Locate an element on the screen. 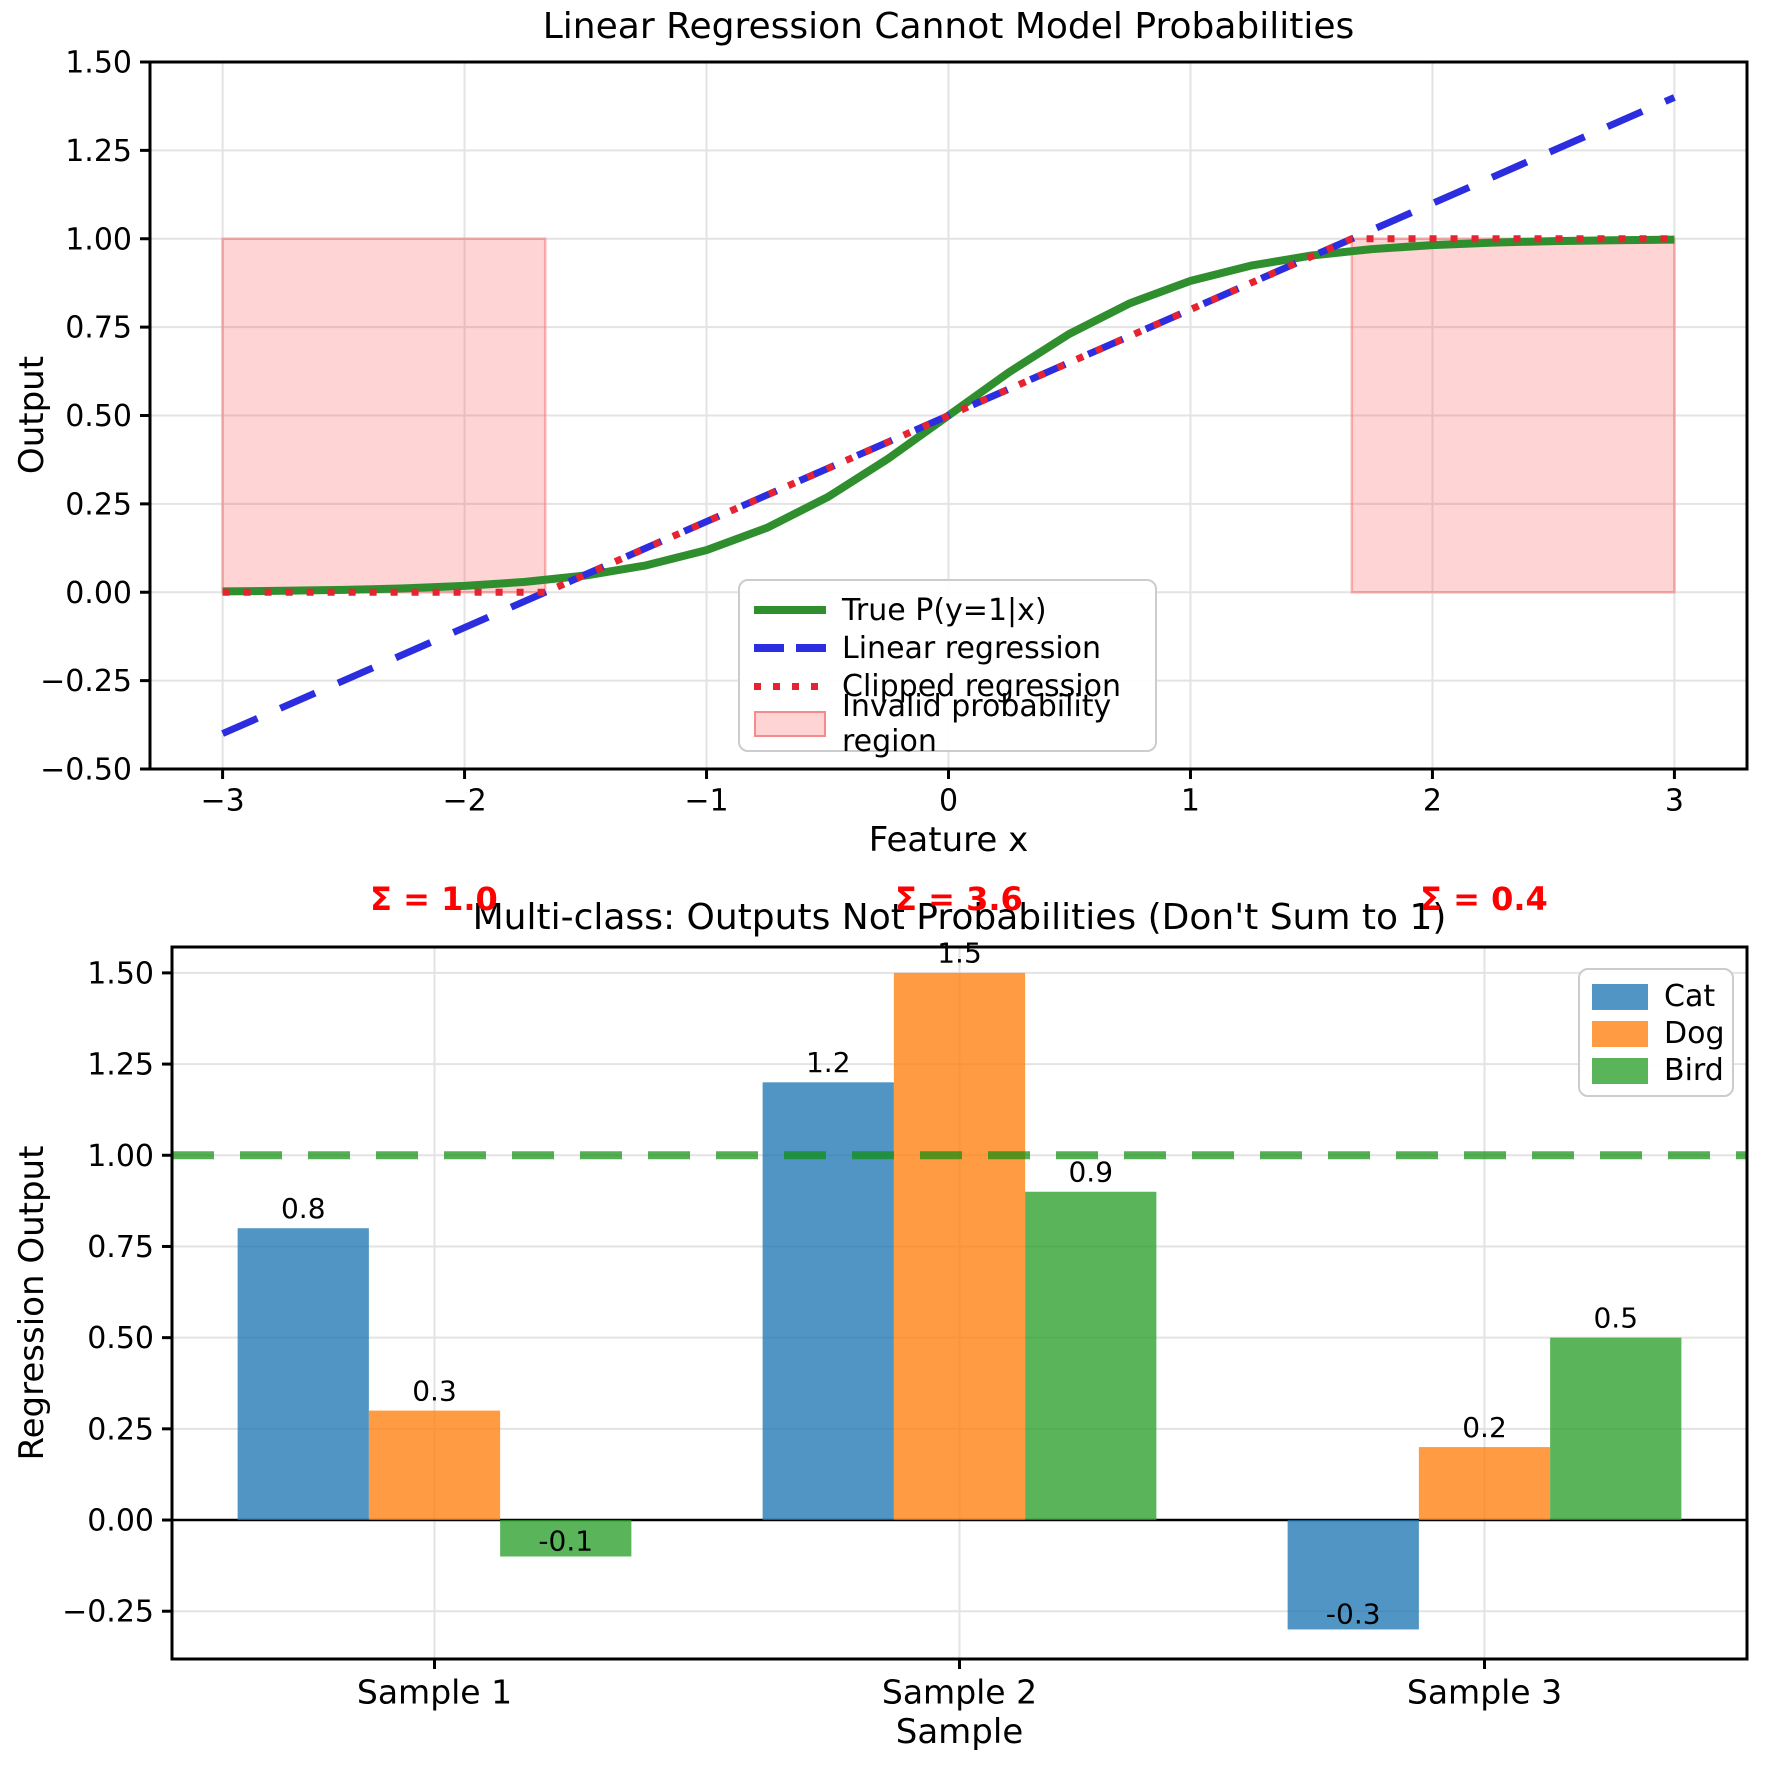 The image size is (1767, 1768). legend-item-invalid-region: Invalid probability region is located at coordinates (947, 724).